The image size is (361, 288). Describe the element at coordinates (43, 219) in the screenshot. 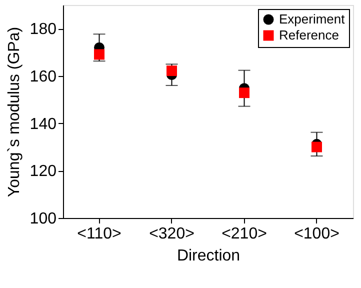

I see `y-tick-label: 100` at that location.